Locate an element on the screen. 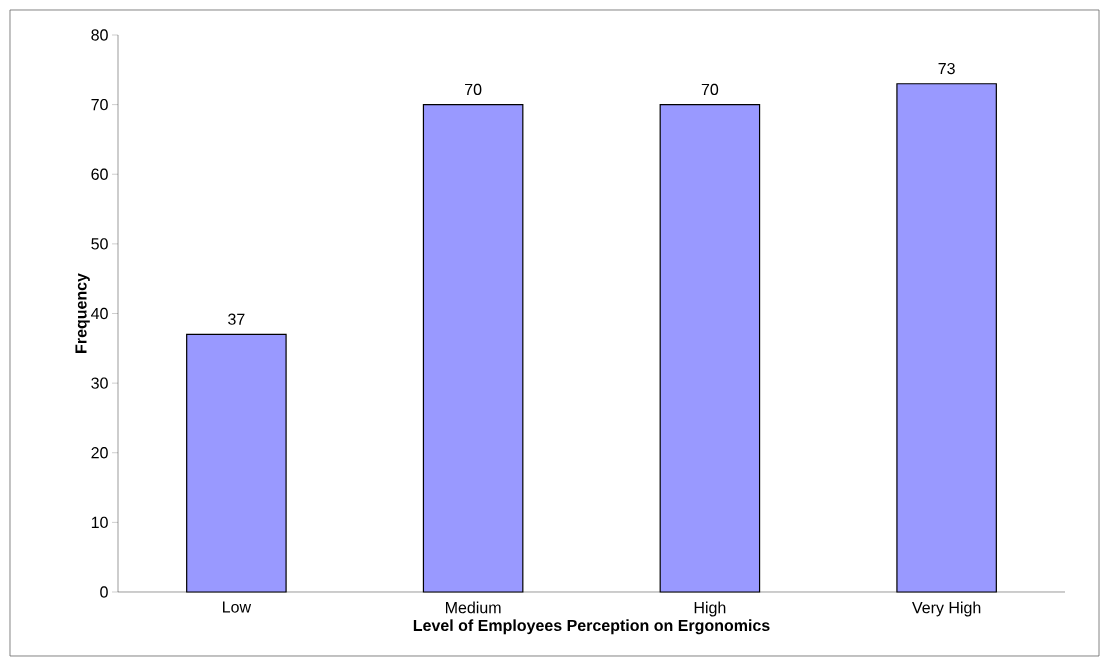  y-tick-label: 0 is located at coordinates (104, 592).